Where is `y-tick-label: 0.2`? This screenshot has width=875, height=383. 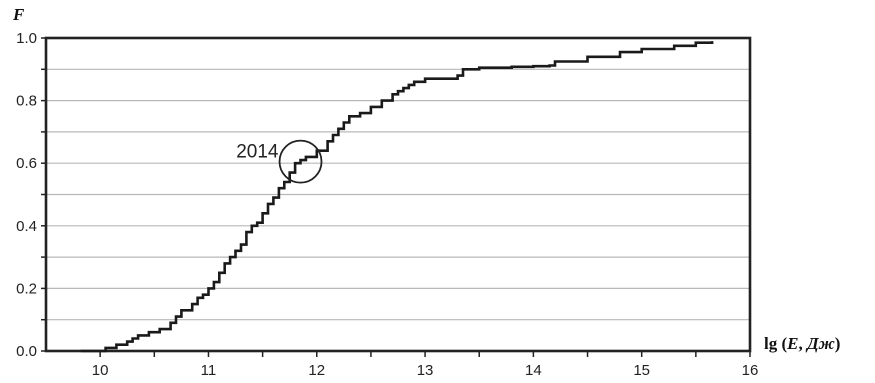
y-tick-label: 0.2 is located at coordinates (26, 288).